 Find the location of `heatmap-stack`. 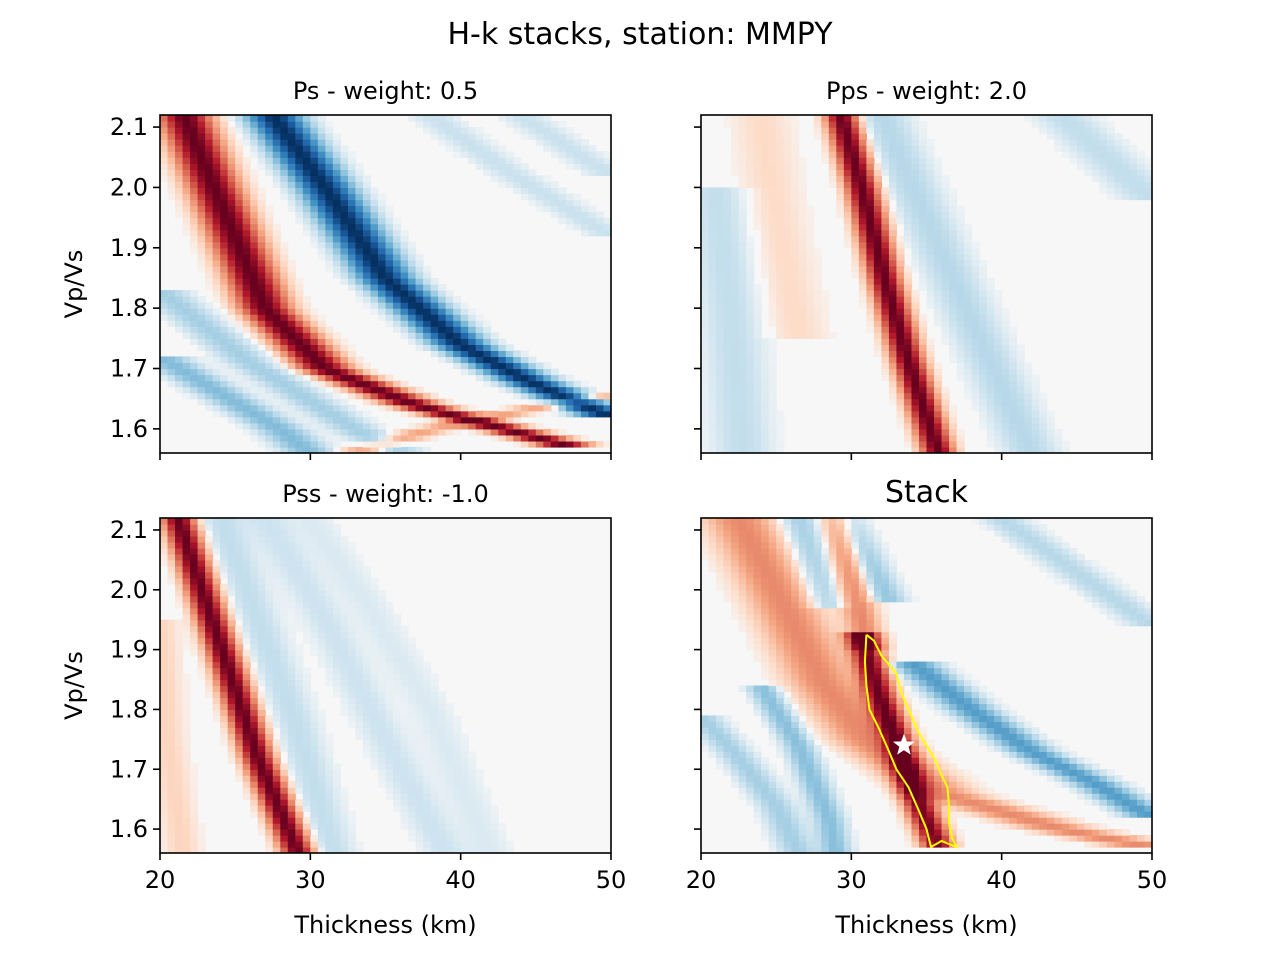

heatmap-stack is located at coordinates (926, 685).